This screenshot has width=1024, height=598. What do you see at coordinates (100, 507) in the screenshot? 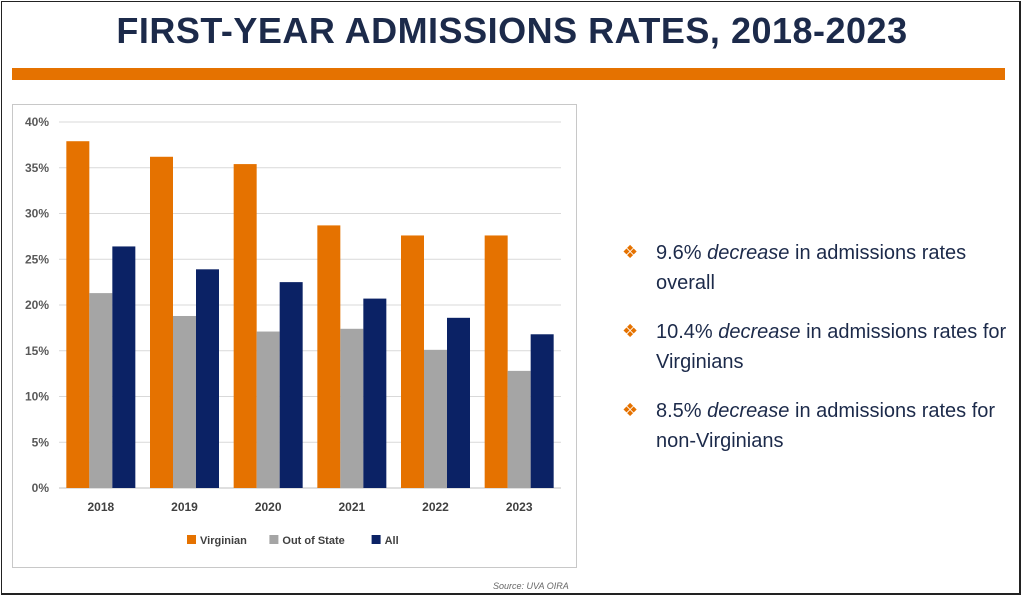
I see `x-tick-label: 2018` at bounding box center [100, 507].